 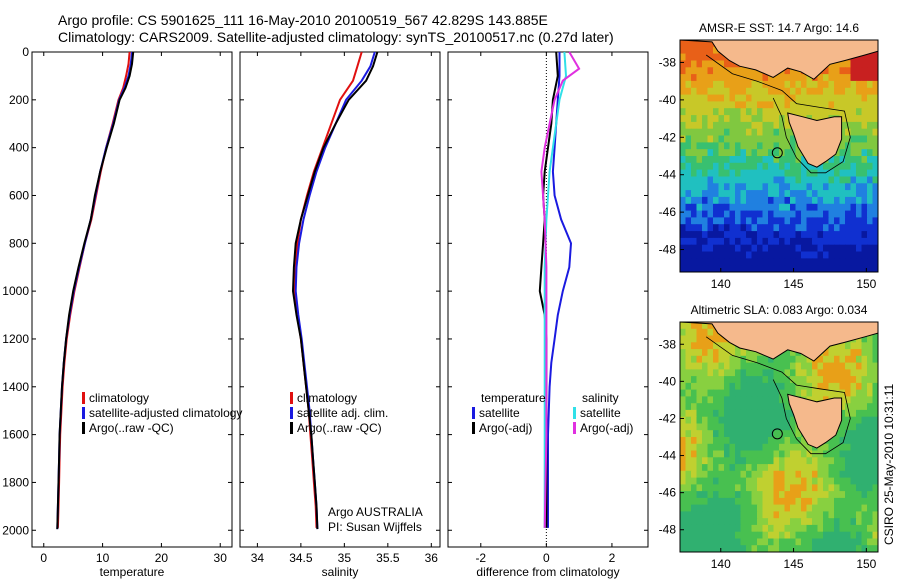 What do you see at coordinates (221, 558) in the screenshot?
I see `x-tick-label: 30` at bounding box center [221, 558].